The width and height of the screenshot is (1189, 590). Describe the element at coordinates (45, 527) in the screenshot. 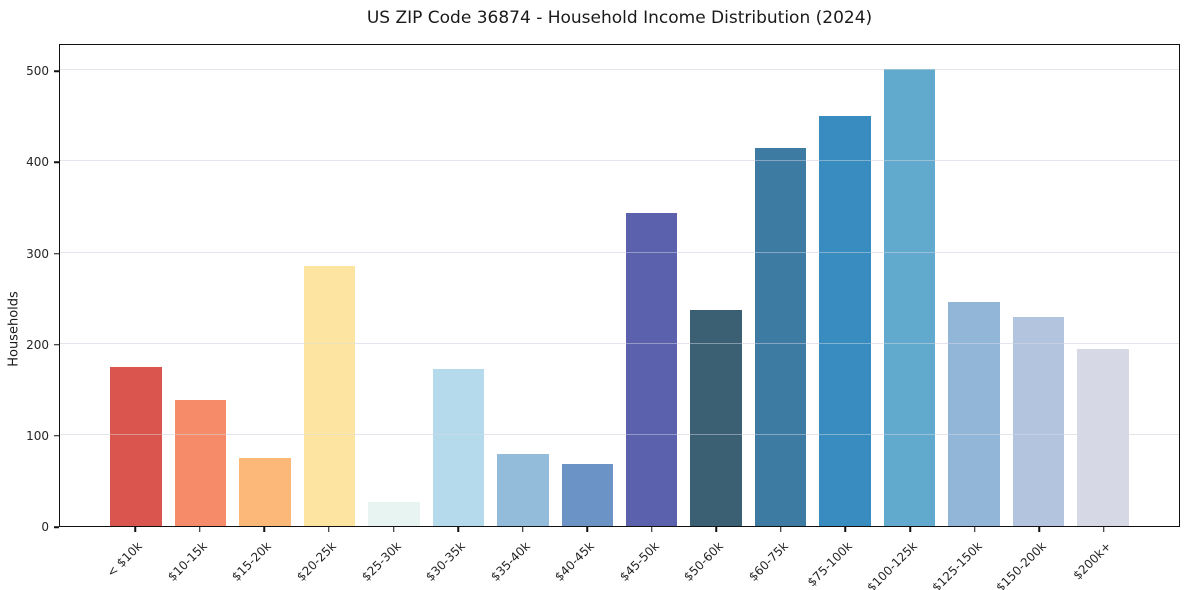

I see `y-tick-label-0: 0` at that location.